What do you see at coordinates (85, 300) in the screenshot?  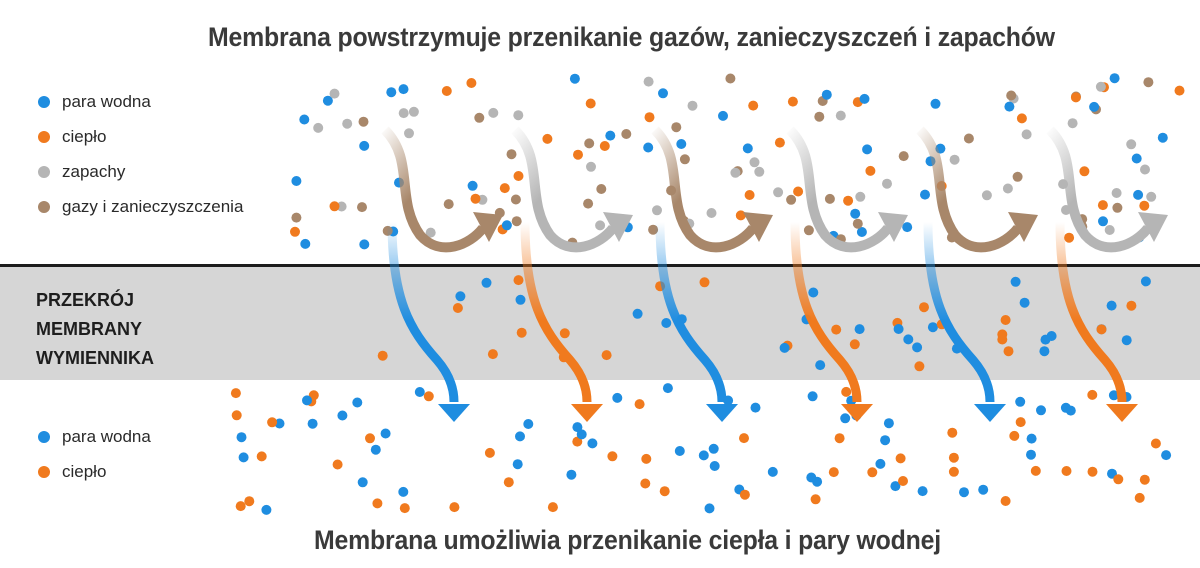 I see `membrane-label-line-1: PRZEKRÓJ` at bounding box center [85, 300].